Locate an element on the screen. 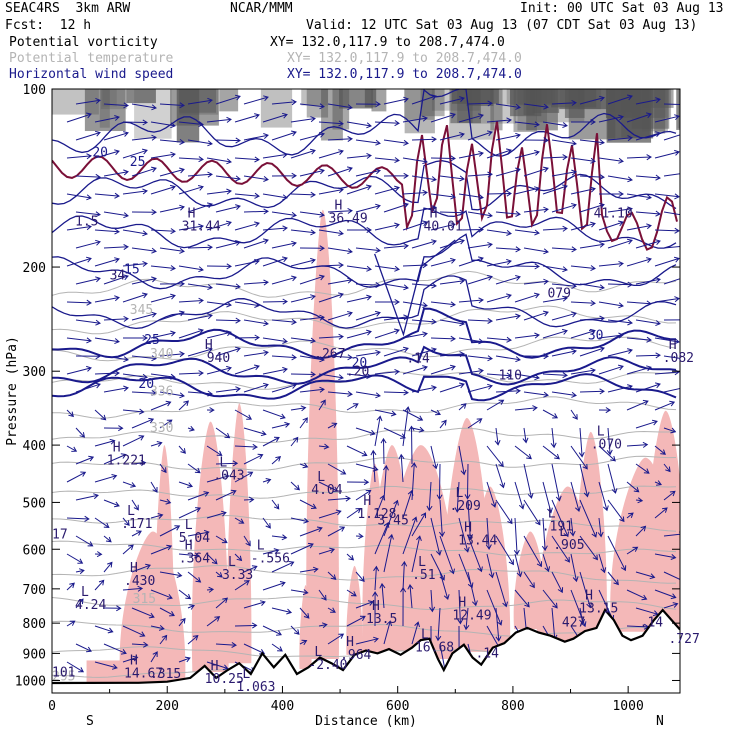 Image resolution: width=740 pixels, height=740 pixels. pv-annotation: .315 is located at coordinates (165, 674).